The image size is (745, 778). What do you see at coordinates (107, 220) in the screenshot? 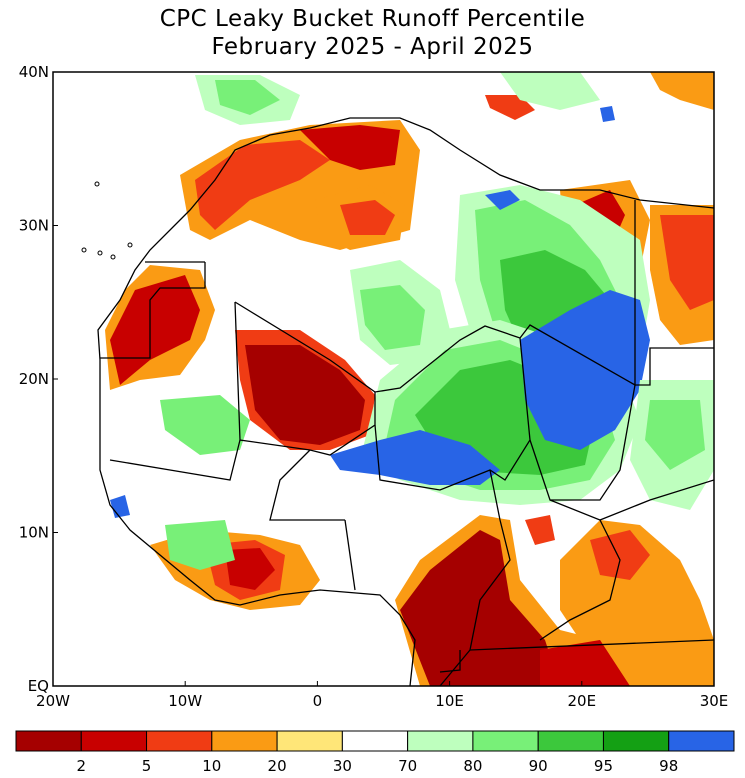
I see `islands` at bounding box center [107, 220].